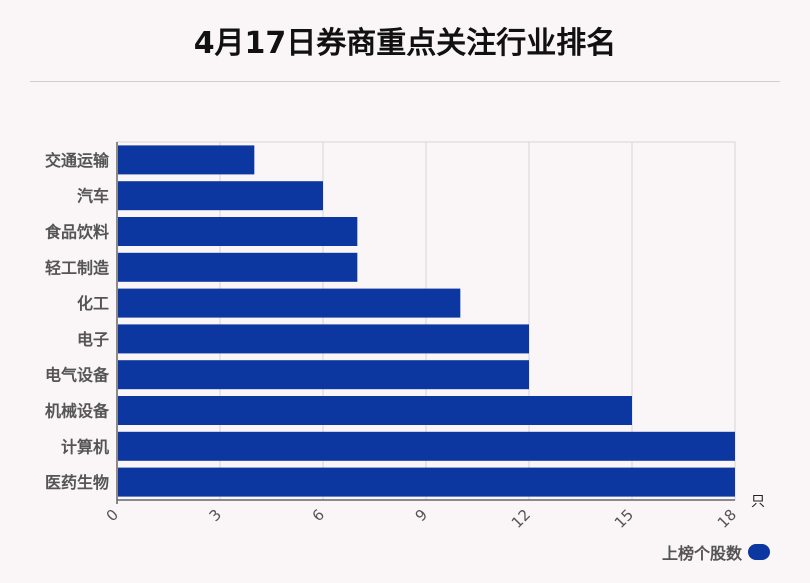  Describe the element at coordinates (77, 375) in the screenshot. I see `category-label: 电气设备` at that location.